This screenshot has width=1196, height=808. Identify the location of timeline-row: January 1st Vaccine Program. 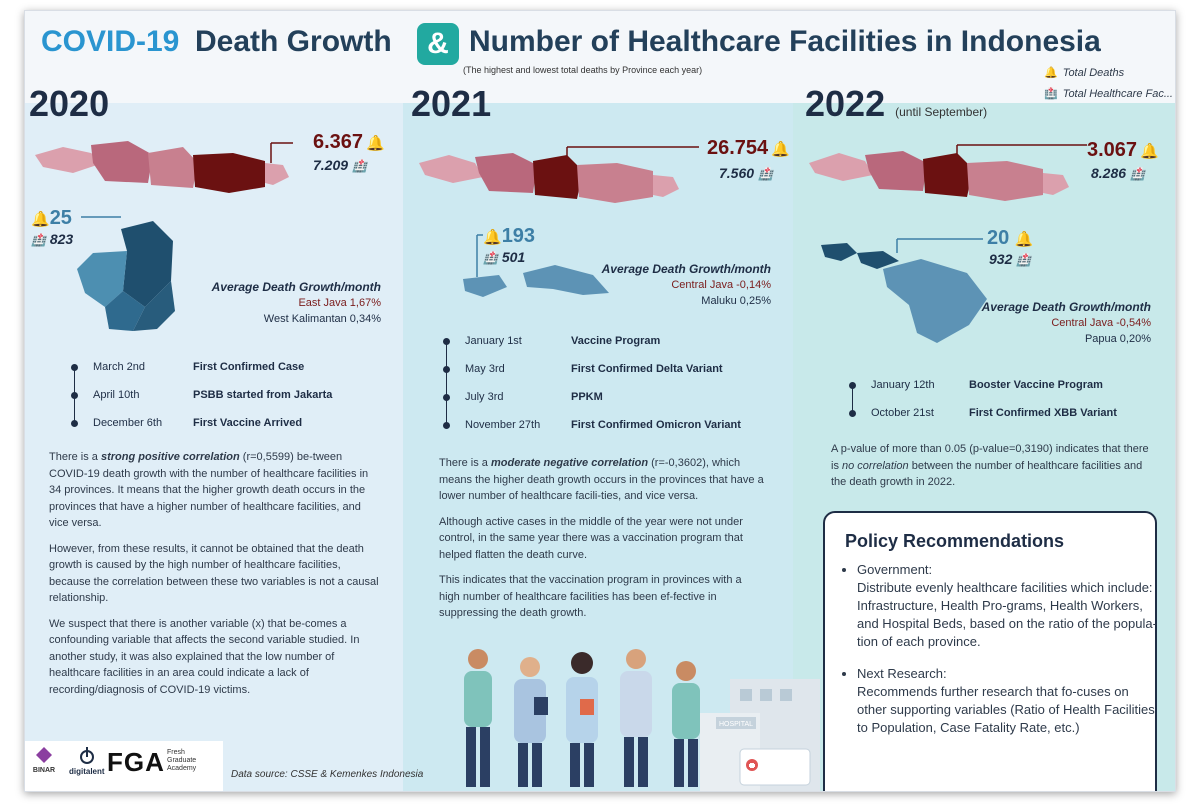
(613, 349).